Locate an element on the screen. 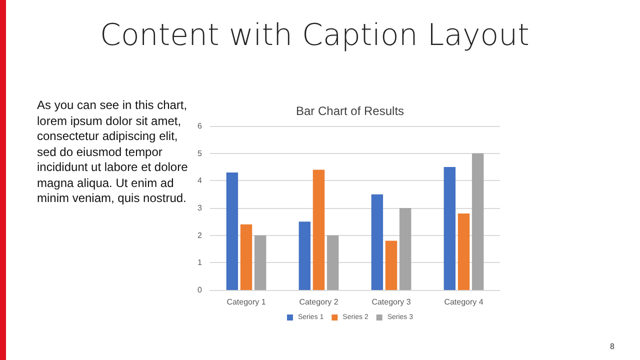  y-tick-label: 6 is located at coordinates (200, 126).